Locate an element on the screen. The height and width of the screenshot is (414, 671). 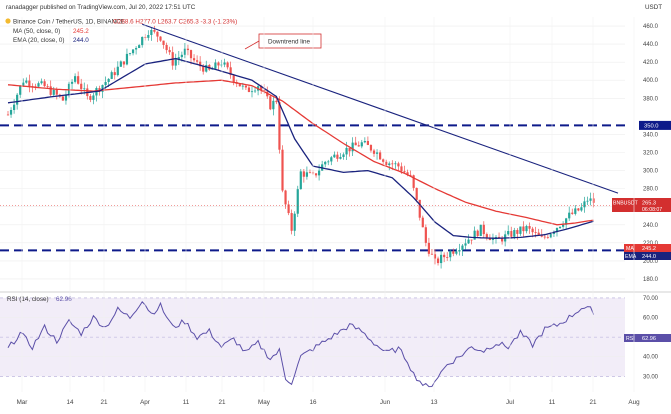
rsi-legend-value: 62.96 is located at coordinates (64, 299).